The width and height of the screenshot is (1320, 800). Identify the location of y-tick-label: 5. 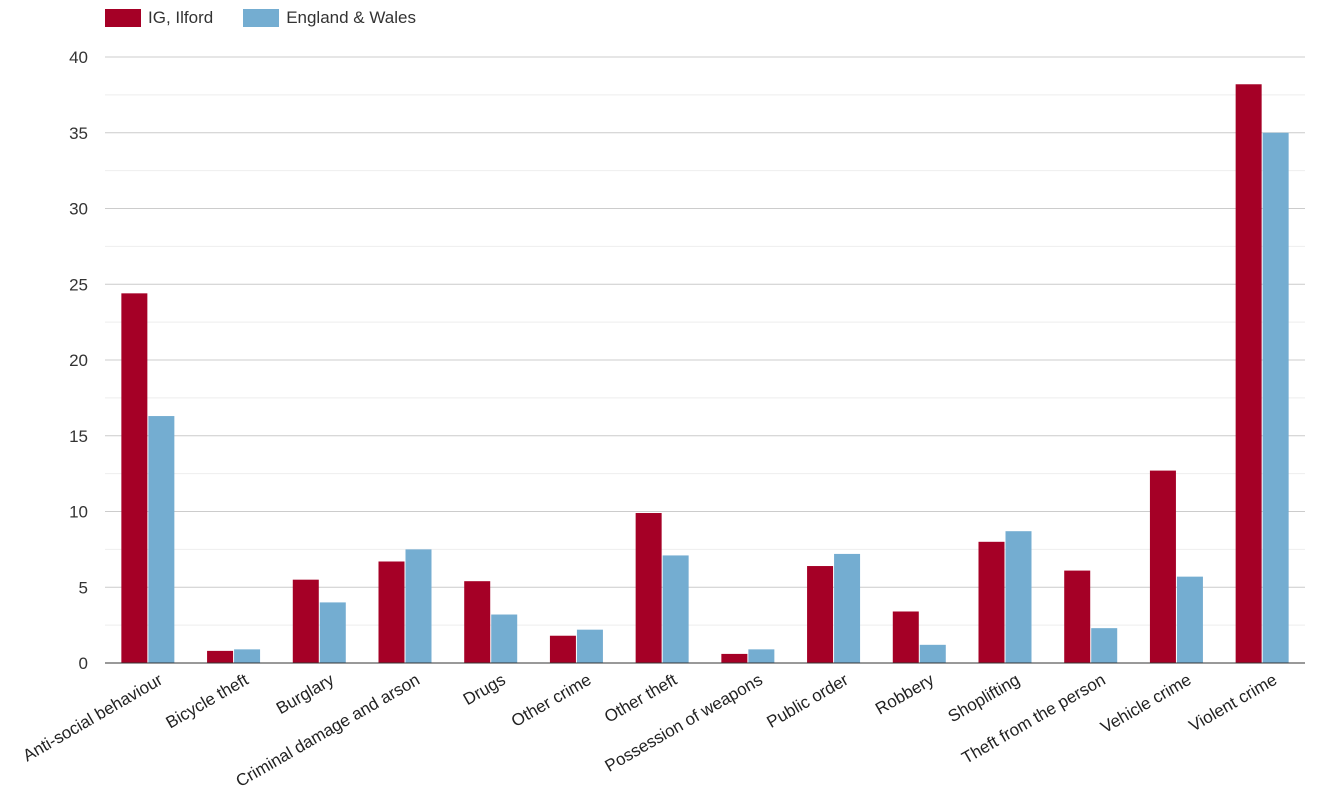
(83, 587).